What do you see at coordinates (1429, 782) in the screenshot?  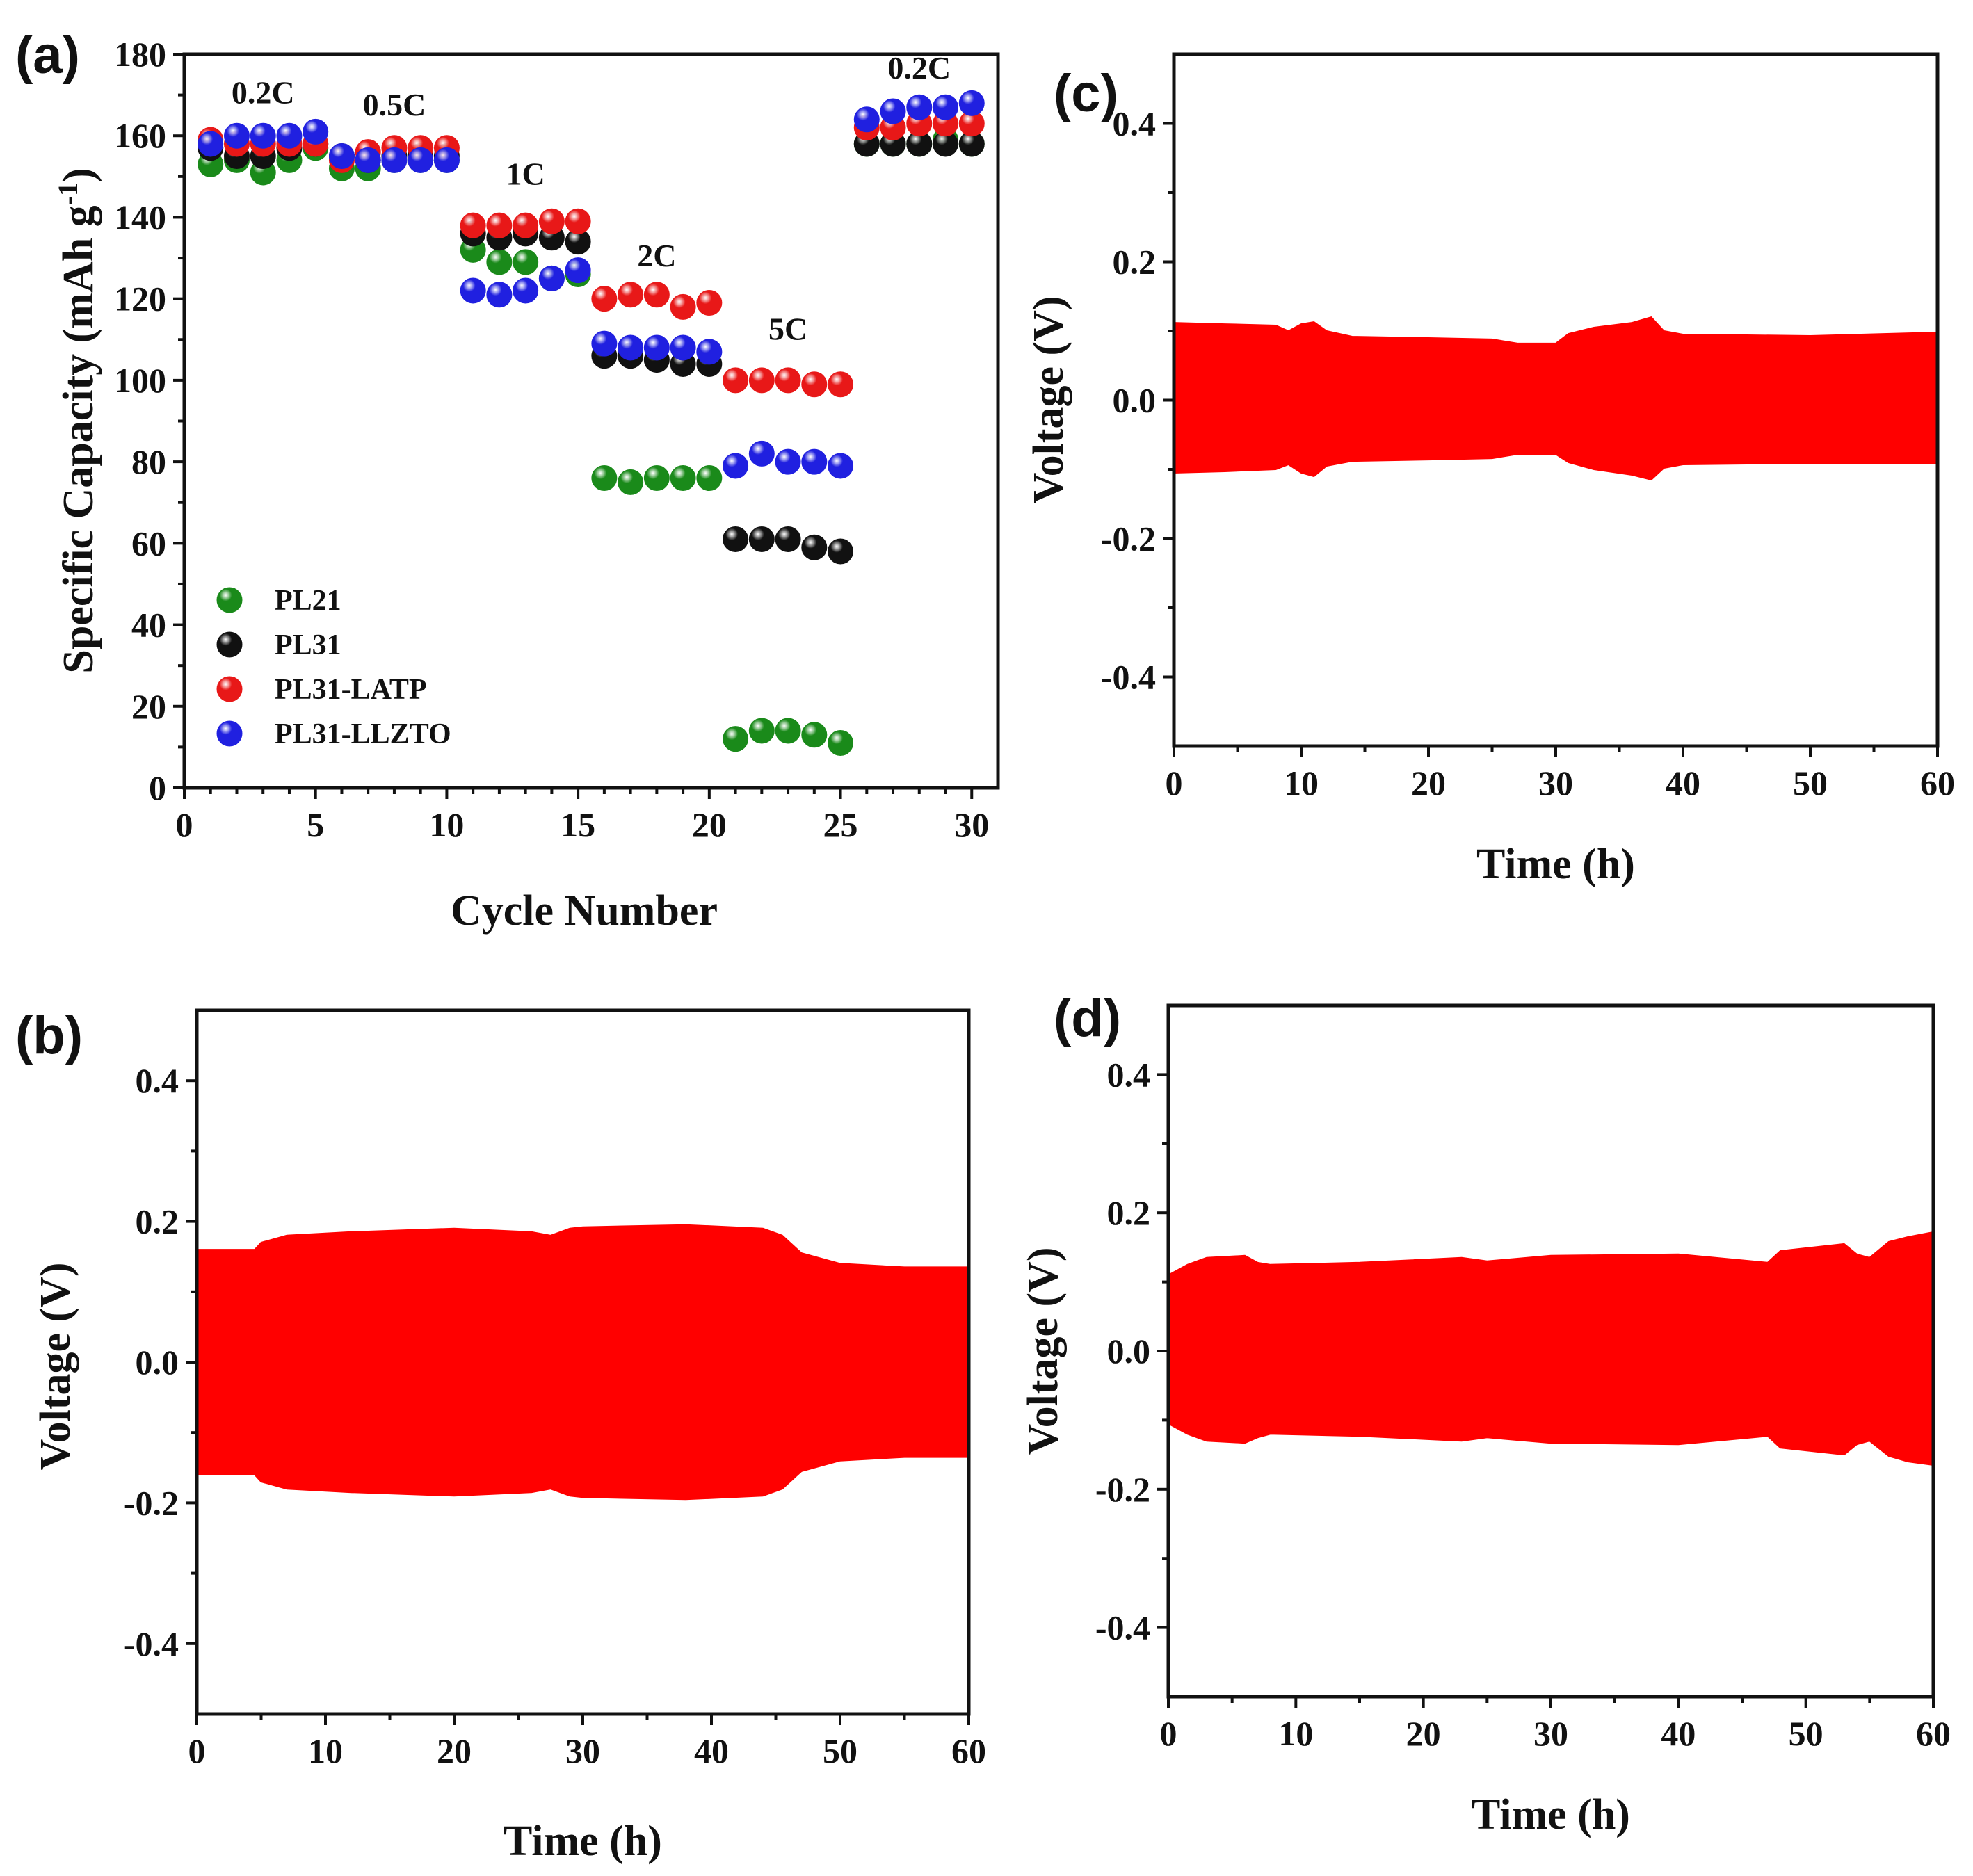 I see `panel-c-x-tick-label-2: 20` at bounding box center [1429, 782].